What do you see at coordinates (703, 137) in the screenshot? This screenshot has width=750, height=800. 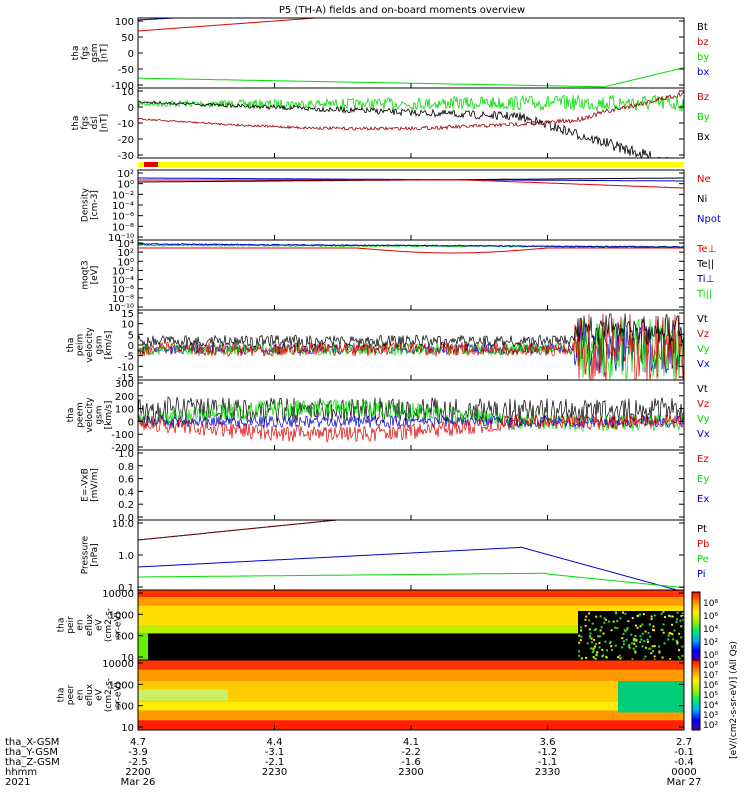 I see `legend-Bx: Bx` at bounding box center [703, 137].